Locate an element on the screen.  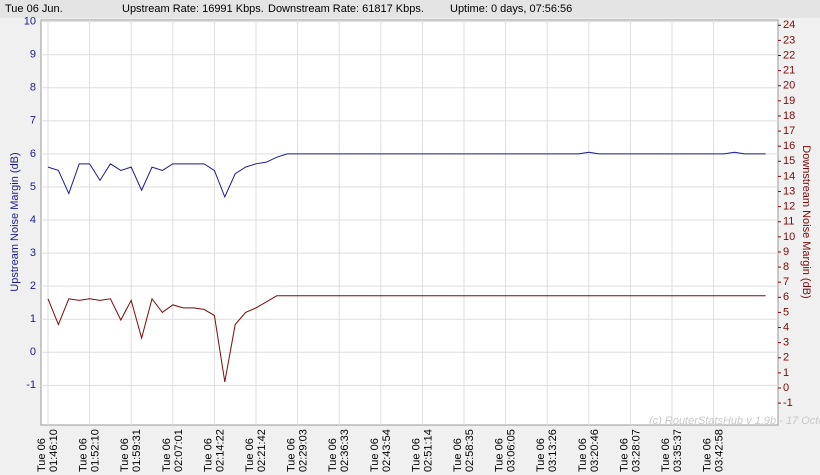
x-tick-label: Tue 0602:21:42 is located at coordinates (256, 450).